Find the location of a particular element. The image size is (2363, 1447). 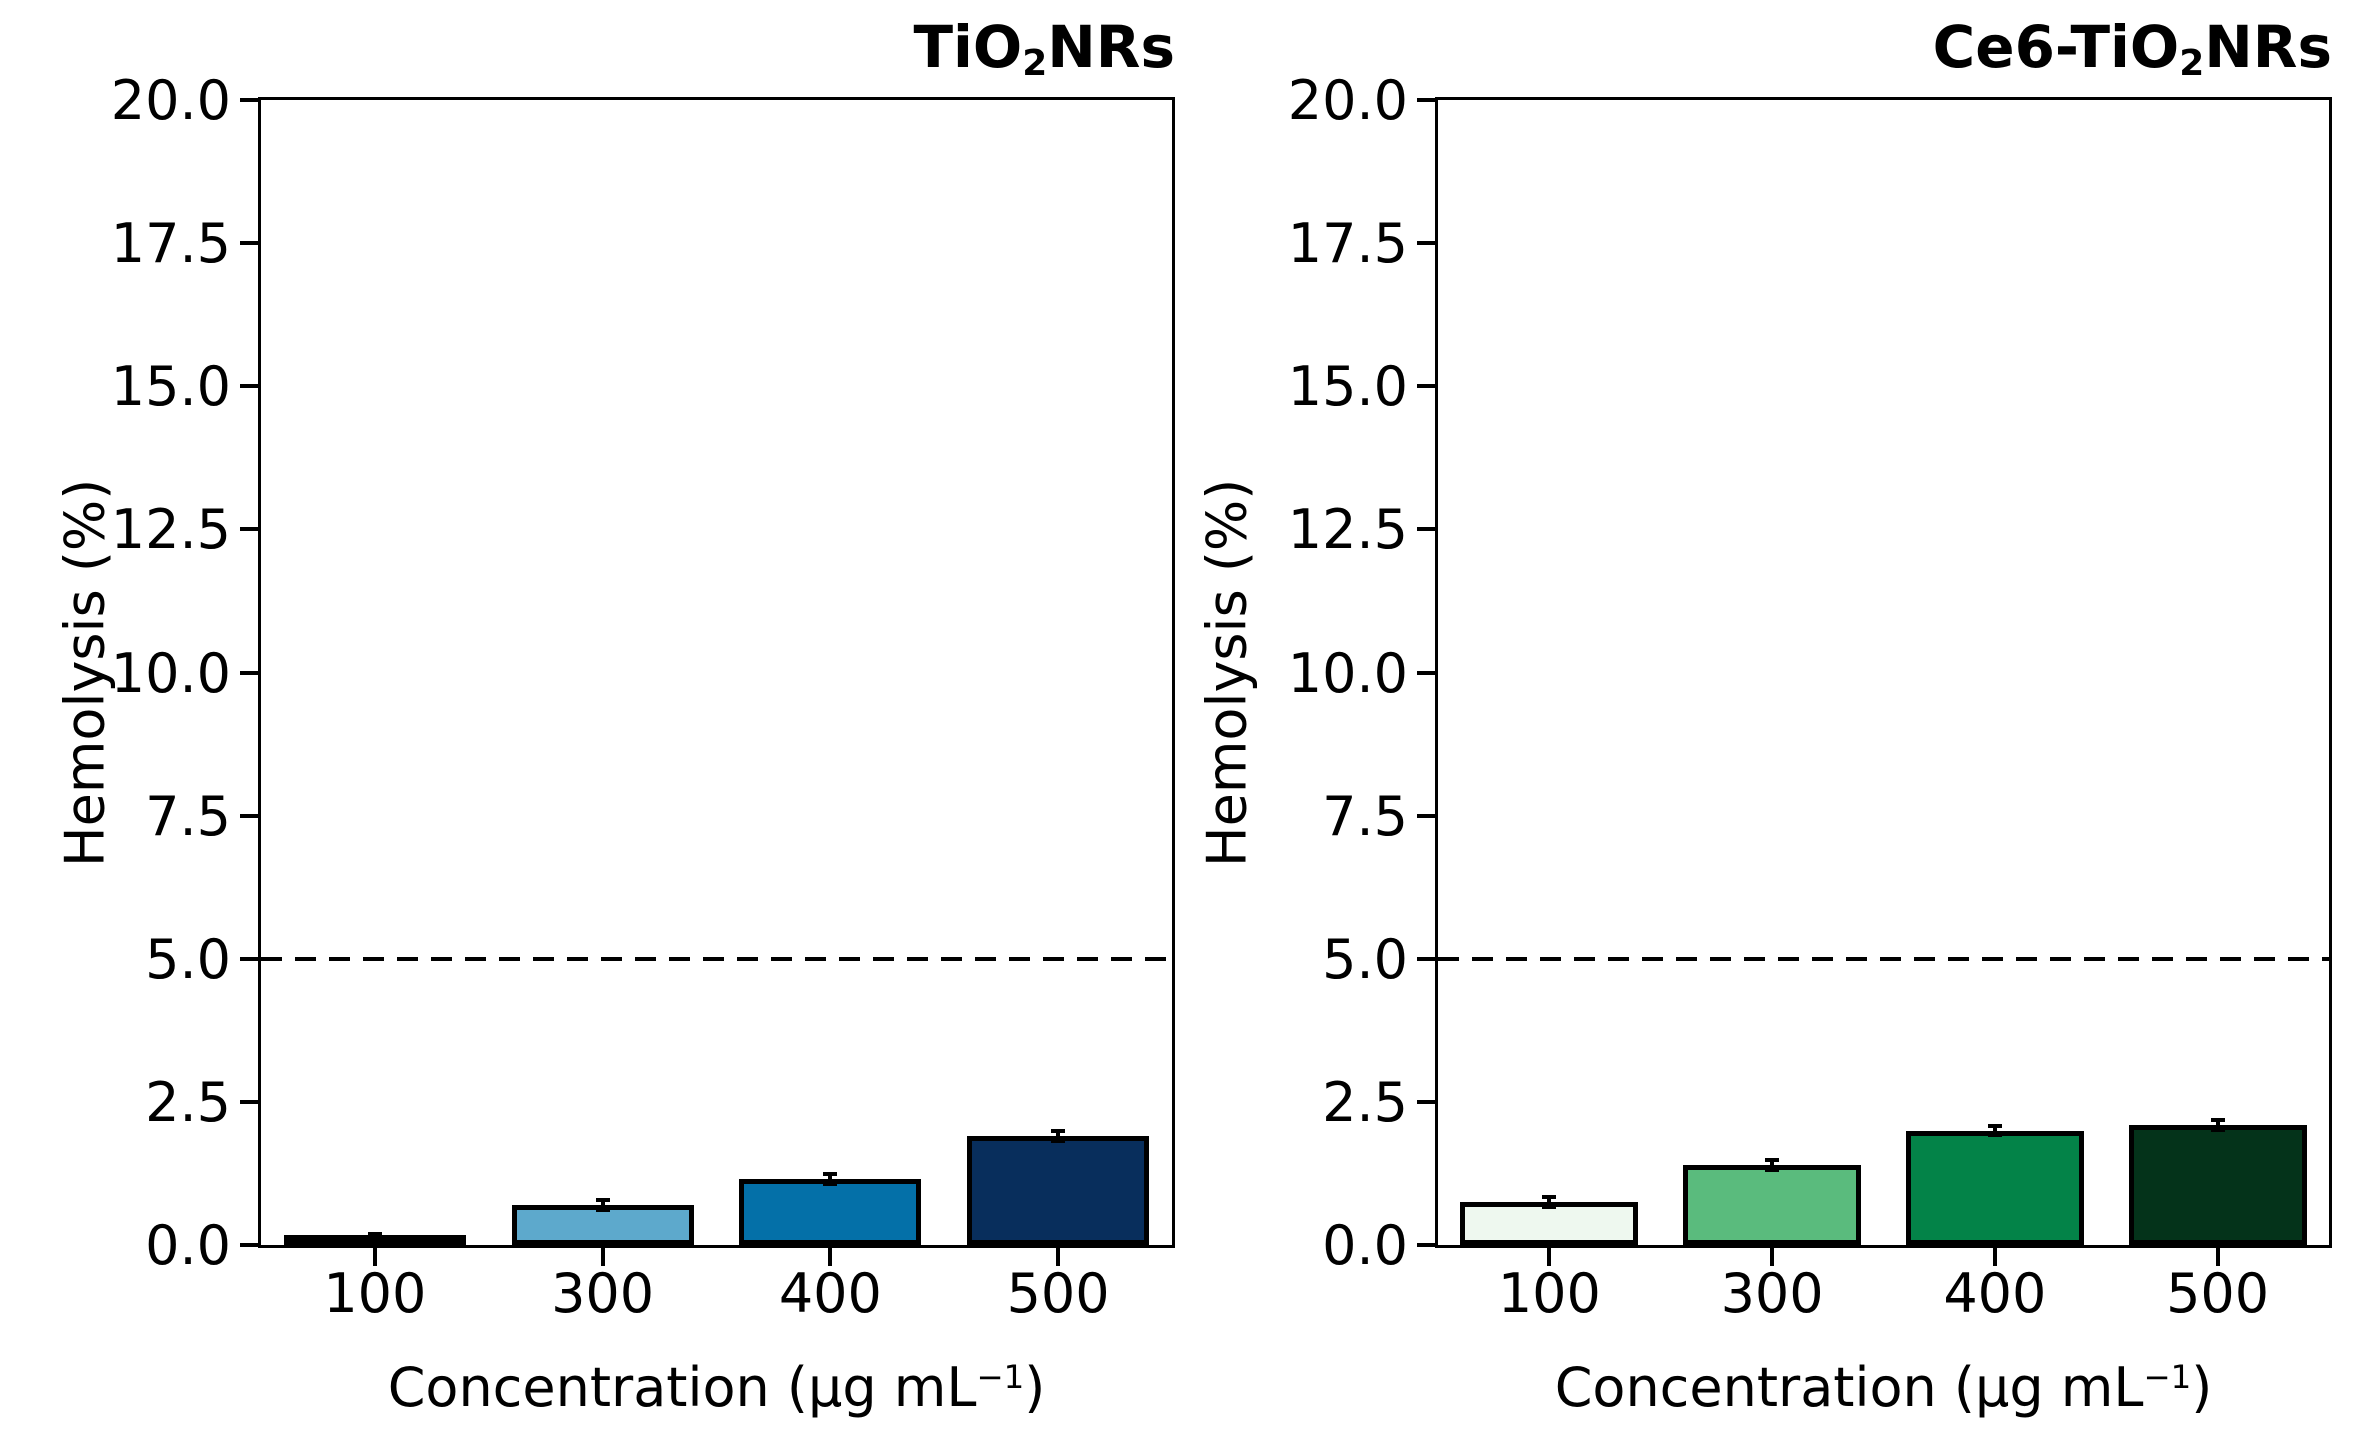

plot-title: Ce6-TiO2NRs is located at coordinates (1883, 49).